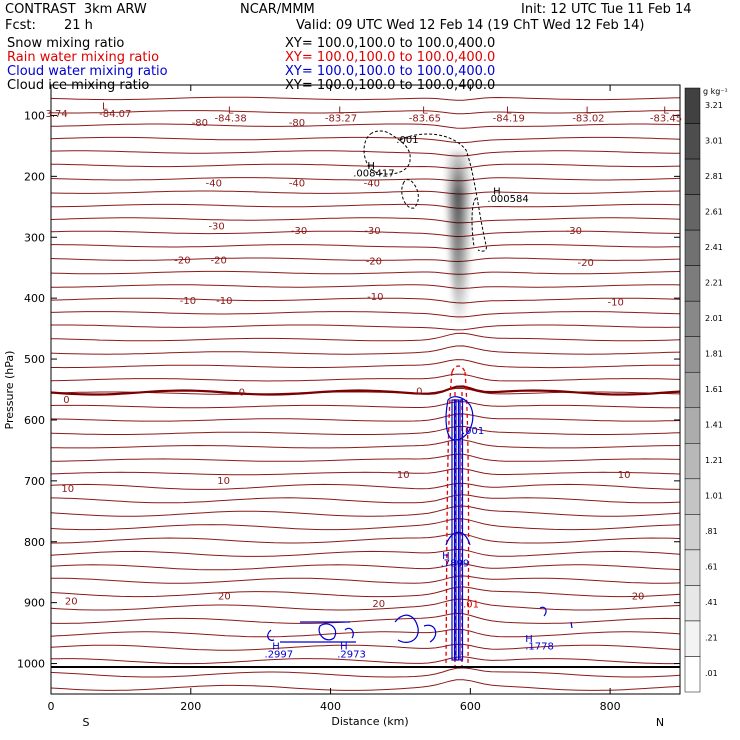 This screenshot has width=740, height=740. What do you see at coordinates (279, 654) in the screenshot?
I see `contour-label: .2997` at bounding box center [279, 654].